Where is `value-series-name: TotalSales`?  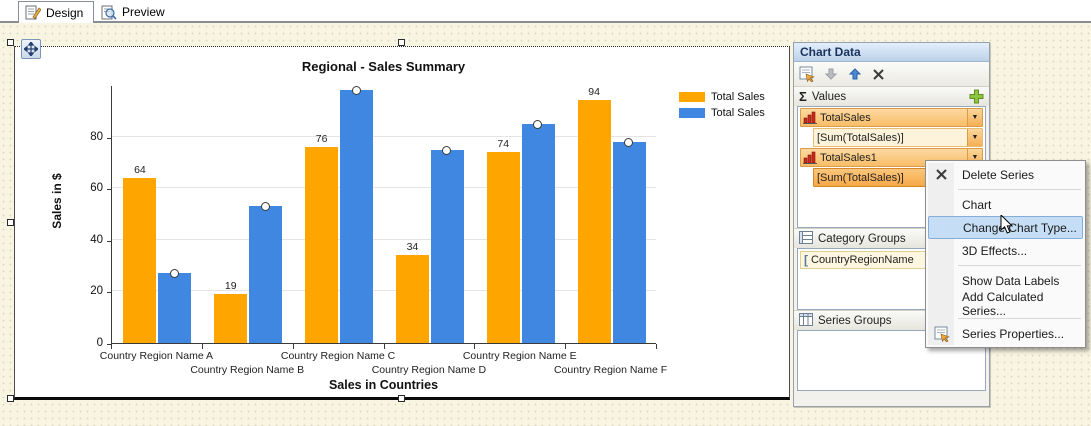
value-series-name: TotalSales is located at coordinates (845, 117).